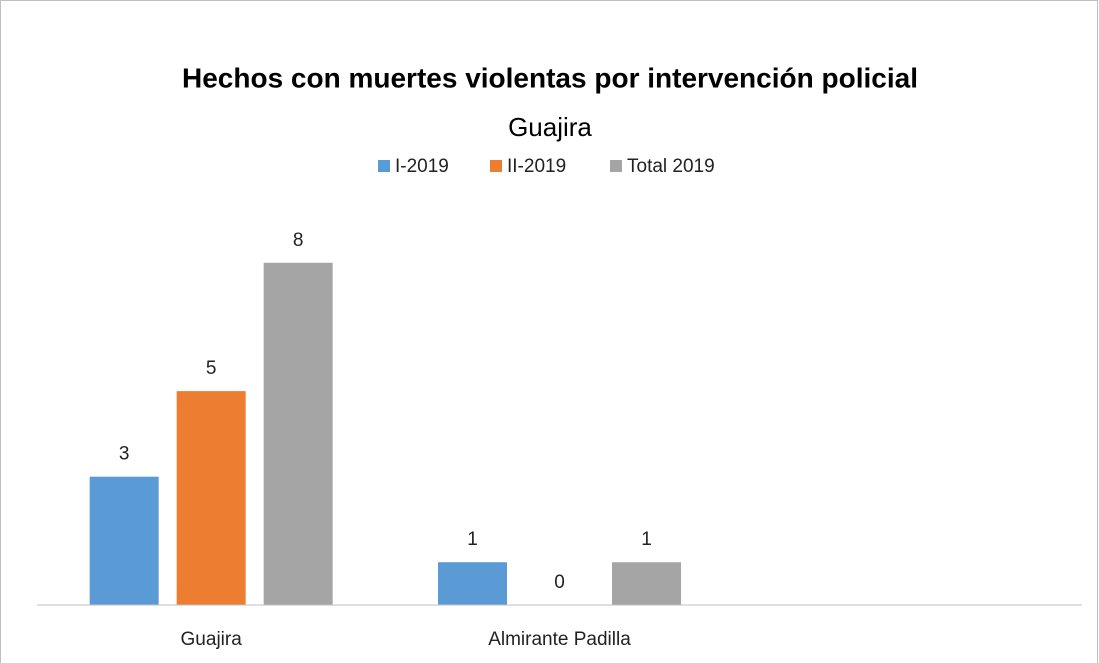  I want to click on data-label: 8, so click(298, 240).